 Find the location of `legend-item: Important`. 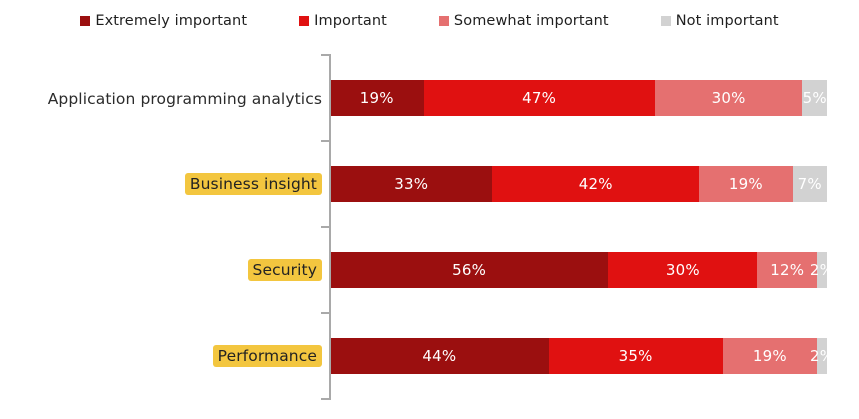

legend-item: Important is located at coordinates (343, 21).